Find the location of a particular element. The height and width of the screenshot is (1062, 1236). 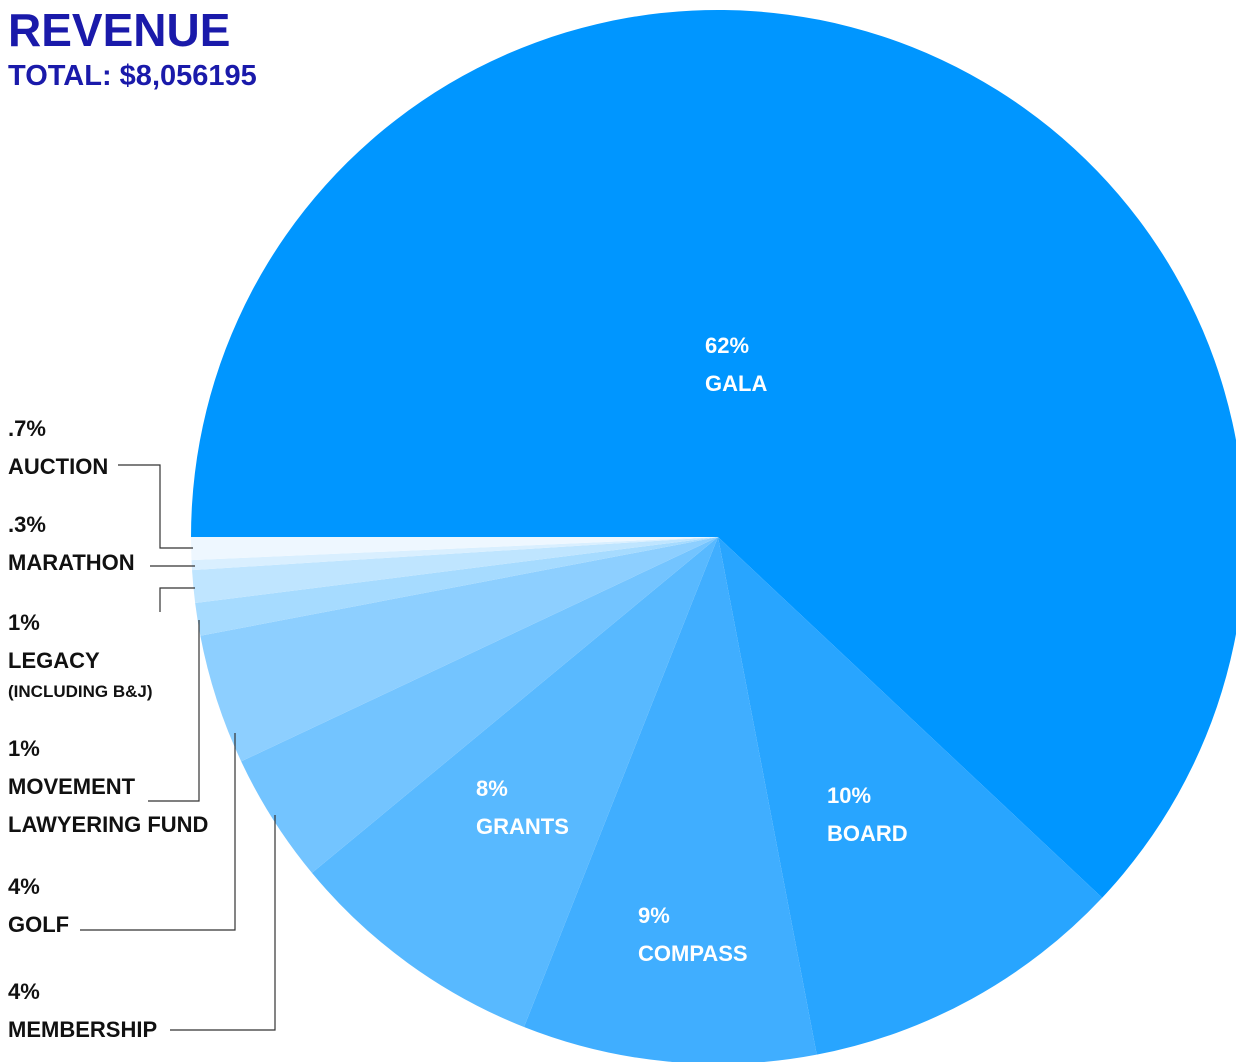

slice-category-label: MOVEMENT LAWYERING FUND is located at coordinates (108, 805).